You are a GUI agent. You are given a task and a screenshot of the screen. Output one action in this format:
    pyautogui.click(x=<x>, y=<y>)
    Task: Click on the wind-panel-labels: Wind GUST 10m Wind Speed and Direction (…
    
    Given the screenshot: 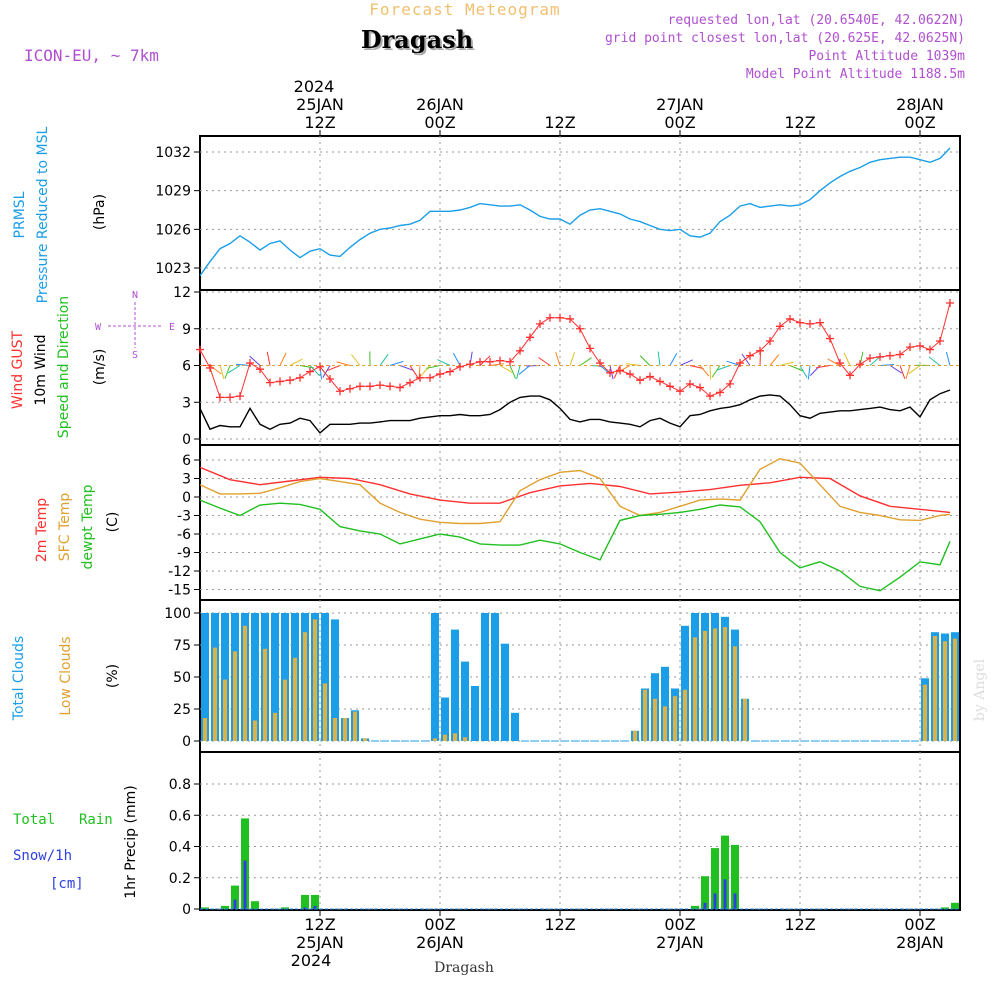 What is the action you would take?
    pyautogui.click(x=92, y=364)
    